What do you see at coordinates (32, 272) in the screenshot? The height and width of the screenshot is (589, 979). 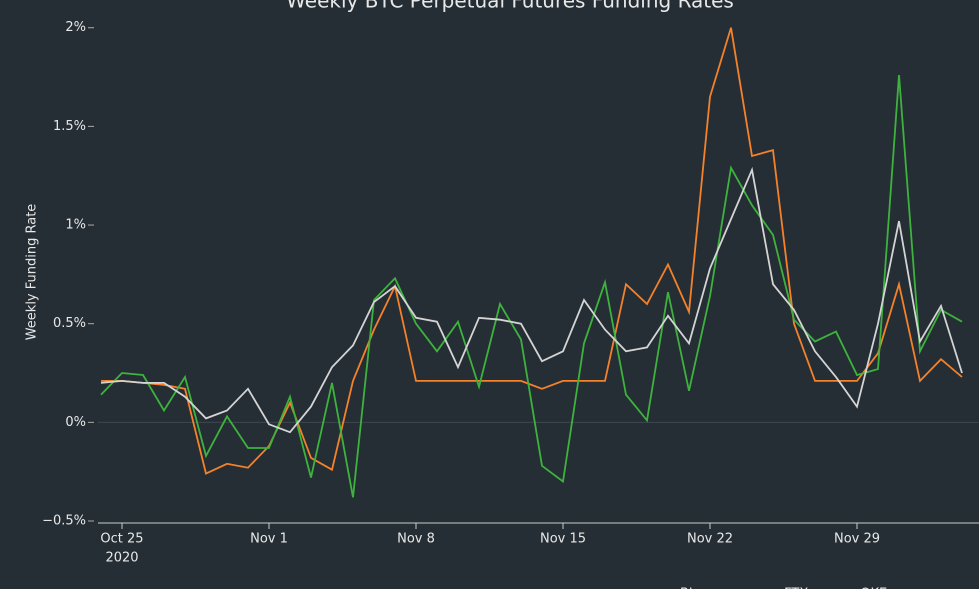 I see `y-axis-label: Weekly Funding Rate` at bounding box center [32, 272].